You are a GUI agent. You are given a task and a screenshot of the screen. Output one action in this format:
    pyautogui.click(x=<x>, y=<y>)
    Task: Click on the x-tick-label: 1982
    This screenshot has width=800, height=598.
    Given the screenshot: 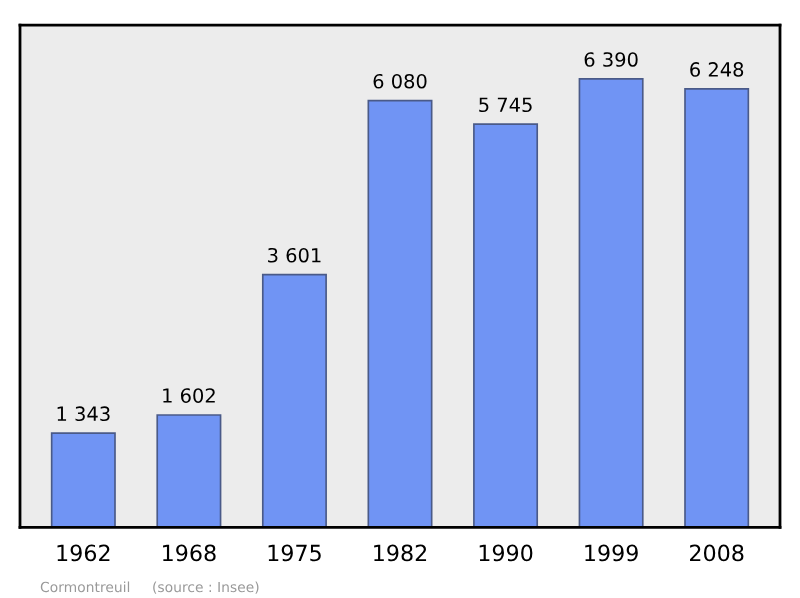 What is the action you would take?
    pyautogui.click(x=400, y=553)
    